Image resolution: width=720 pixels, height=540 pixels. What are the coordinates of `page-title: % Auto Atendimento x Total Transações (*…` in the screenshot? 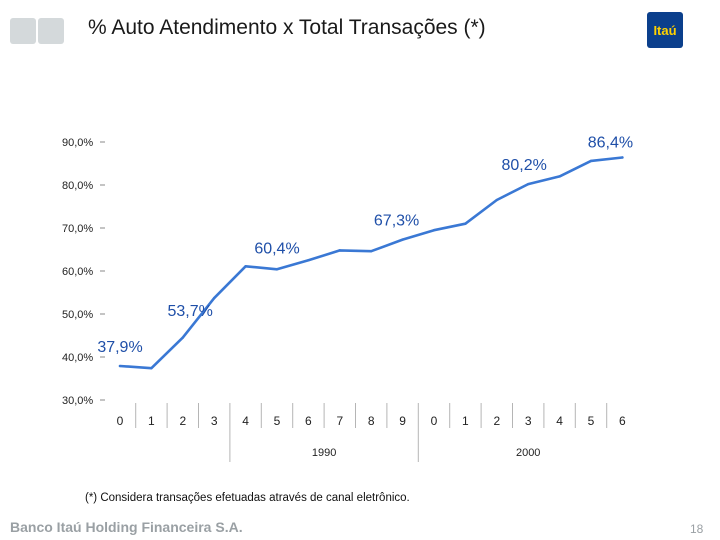 It's located at (287, 27).